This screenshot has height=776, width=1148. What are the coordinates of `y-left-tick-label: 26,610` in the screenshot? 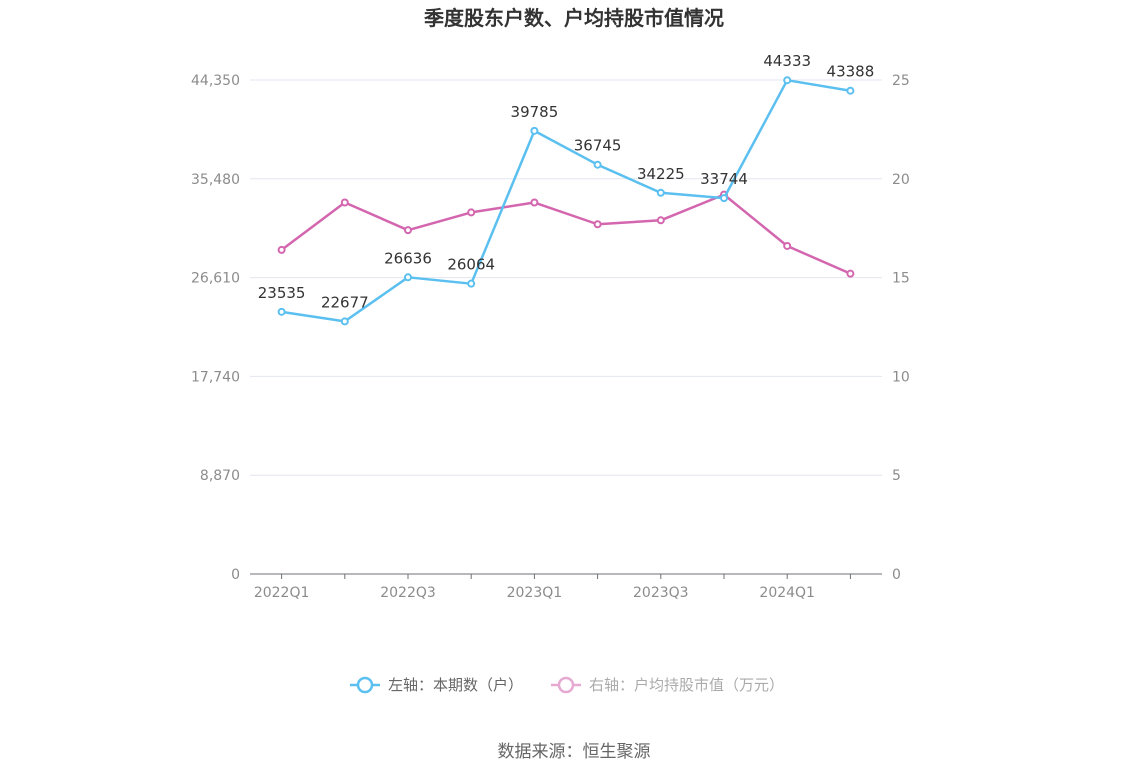 It's located at (215, 279).